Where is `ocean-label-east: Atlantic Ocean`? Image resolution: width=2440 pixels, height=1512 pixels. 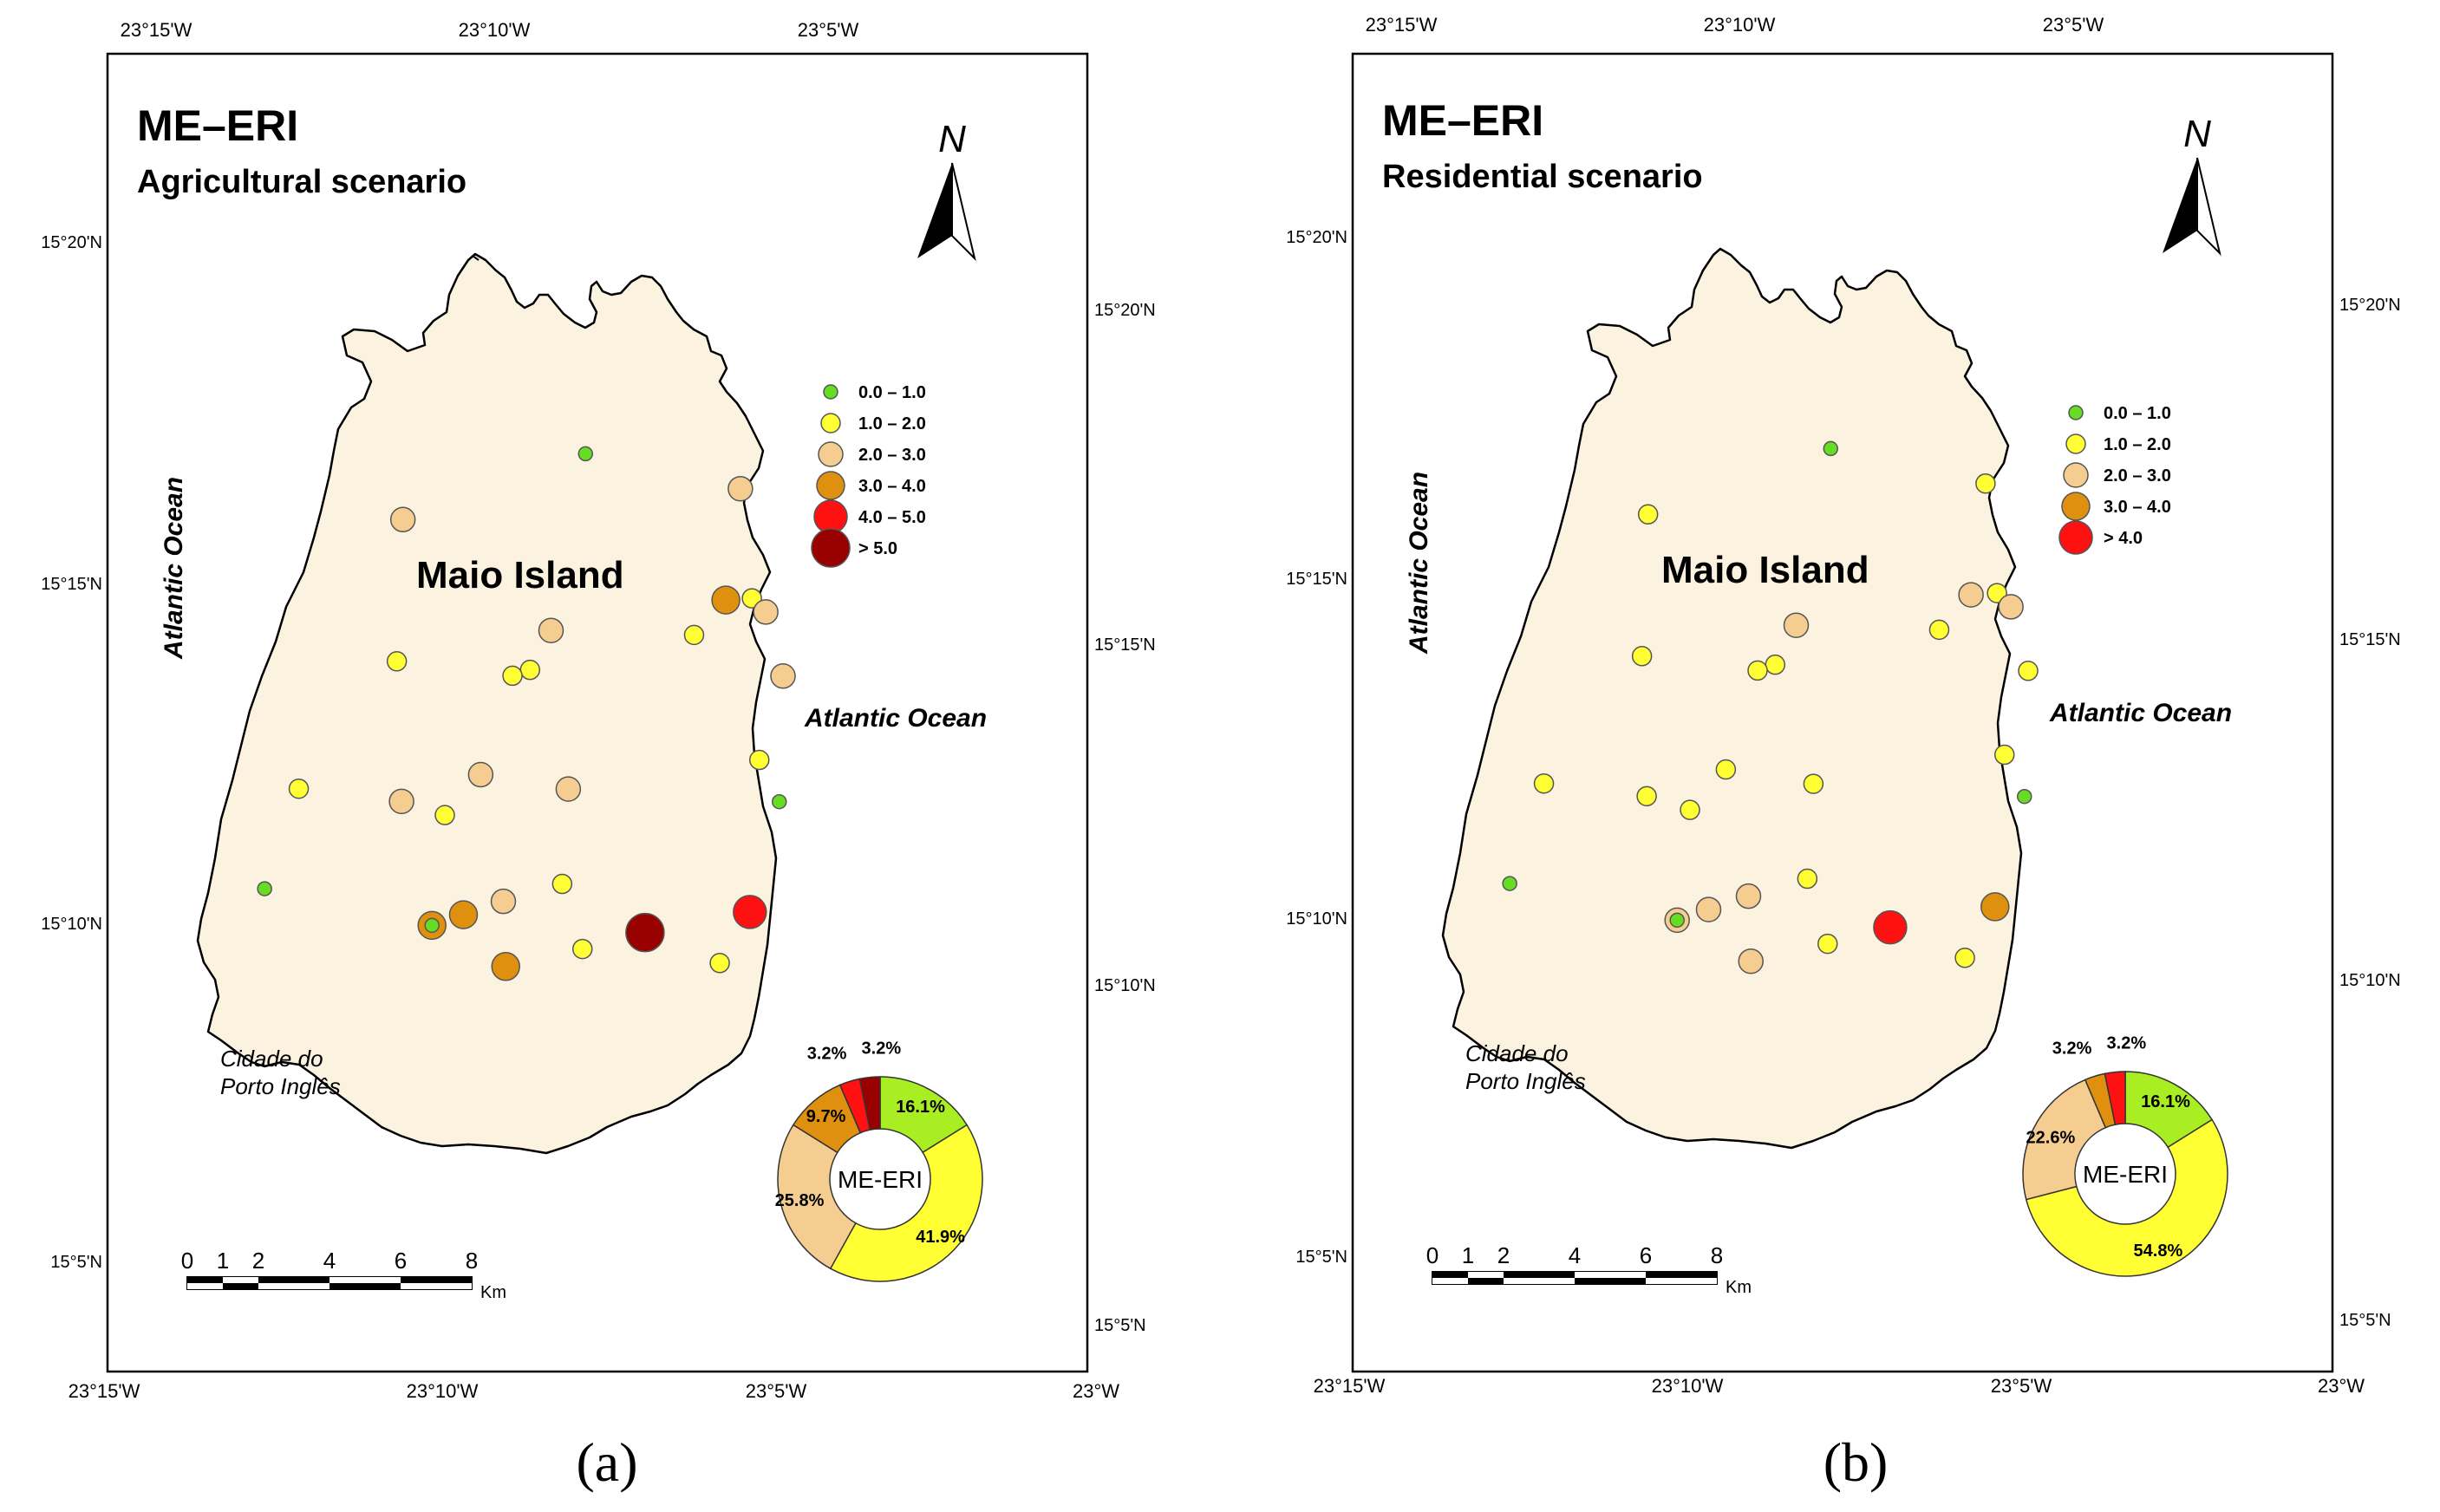
ocean-label-east: Atlantic Ocean is located at coordinates (896, 719).